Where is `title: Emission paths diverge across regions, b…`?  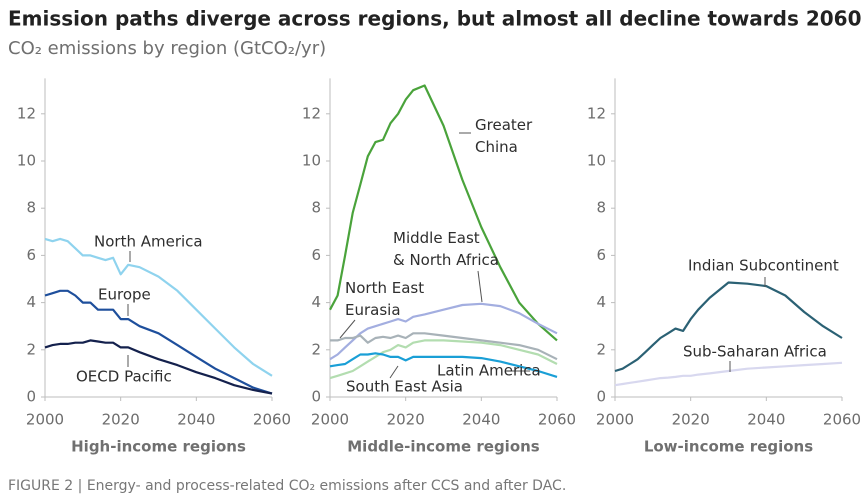
title: Emission paths diverge across regions, b… is located at coordinates (435, 19).